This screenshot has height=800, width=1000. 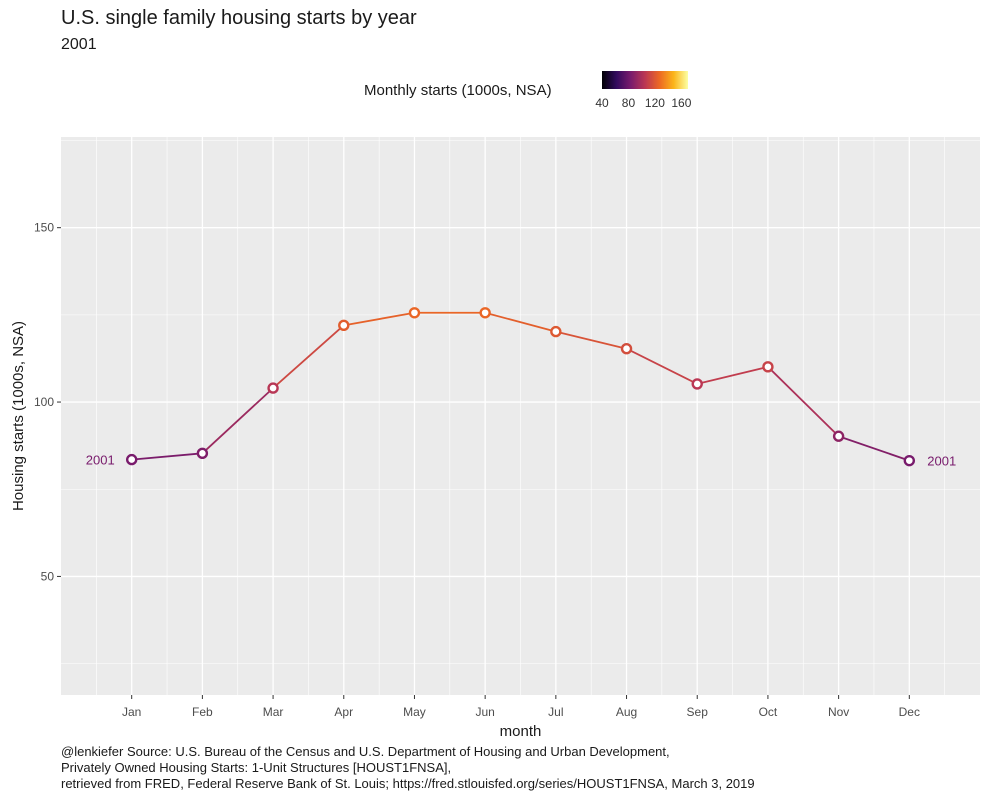 I want to click on legend-tick-label: 40, so click(x=602, y=103).